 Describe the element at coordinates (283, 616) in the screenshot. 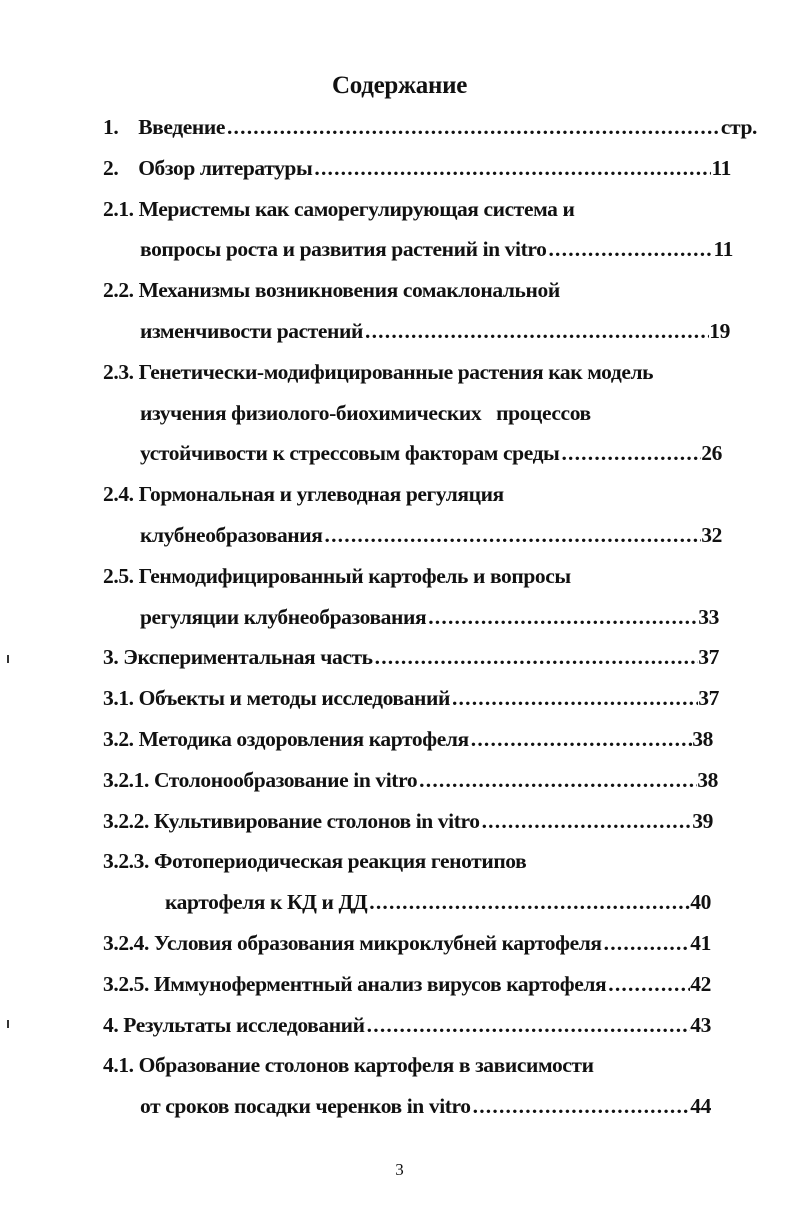

I see `toc-entry-label: регуляции клубнеобразования` at that location.